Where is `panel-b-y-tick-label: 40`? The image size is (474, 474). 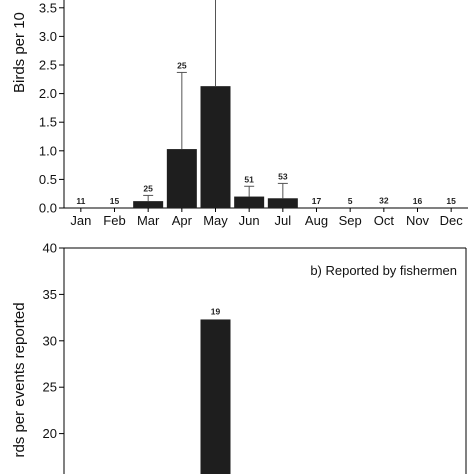 panel-b-y-tick-label: 40 is located at coordinates (50, 248).